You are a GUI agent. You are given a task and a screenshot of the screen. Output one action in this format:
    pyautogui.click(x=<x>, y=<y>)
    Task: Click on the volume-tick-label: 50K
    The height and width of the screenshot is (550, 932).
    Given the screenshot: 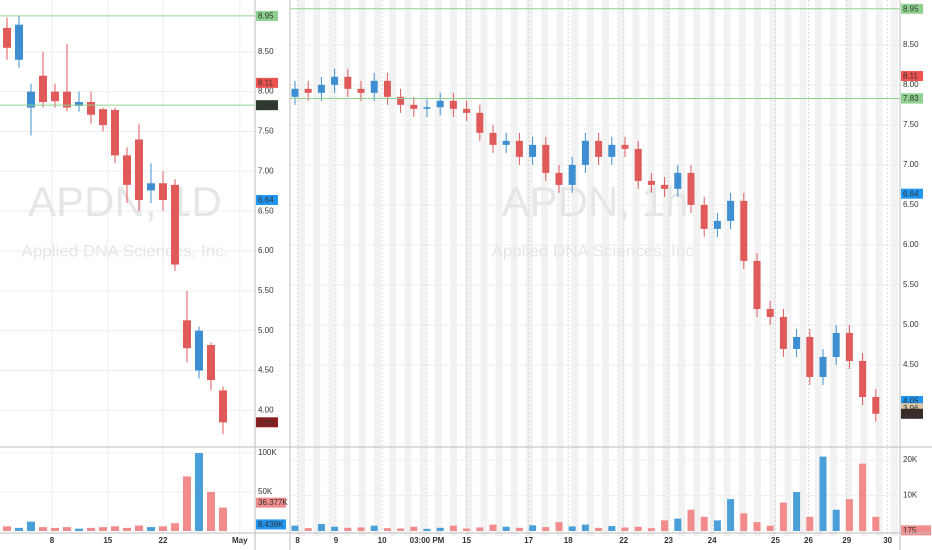 What is the action you would take?
    pyautogui.click(x=265, y=491)
    